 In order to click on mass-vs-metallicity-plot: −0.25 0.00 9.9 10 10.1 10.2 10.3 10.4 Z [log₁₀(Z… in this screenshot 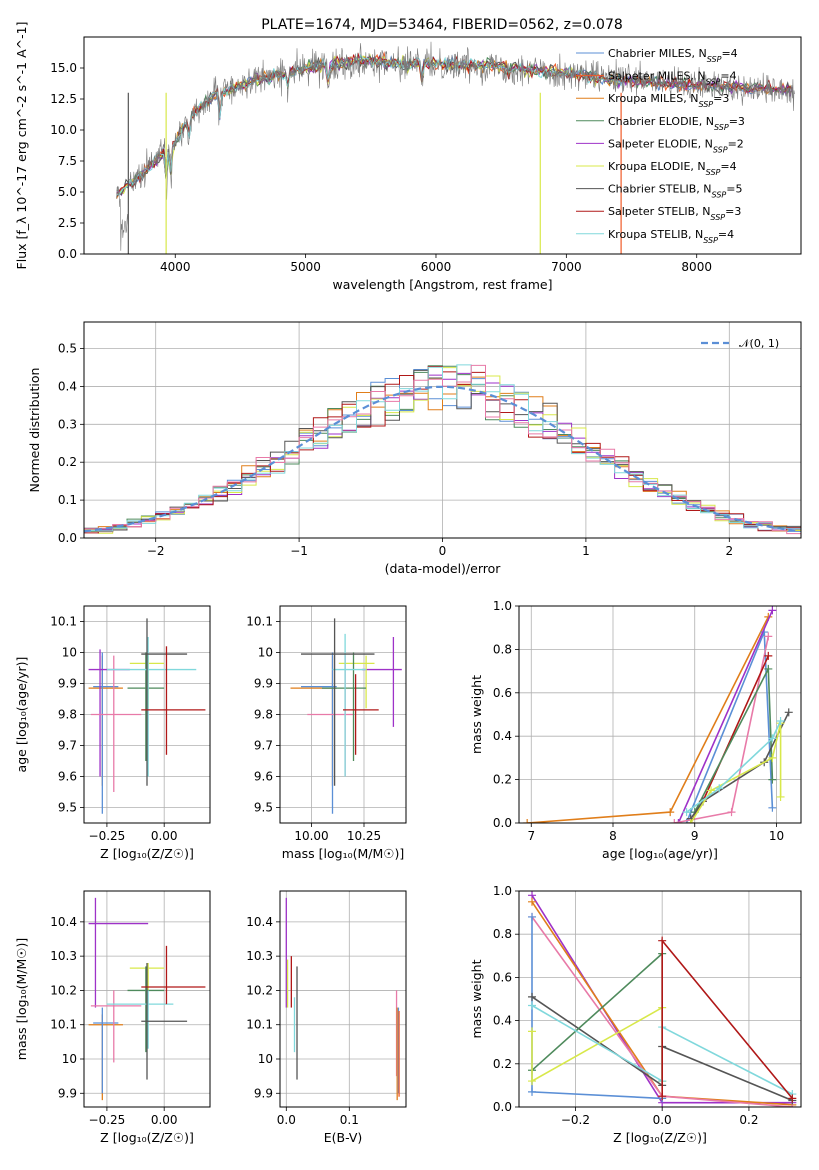, I will do `click(112, 1017)`.